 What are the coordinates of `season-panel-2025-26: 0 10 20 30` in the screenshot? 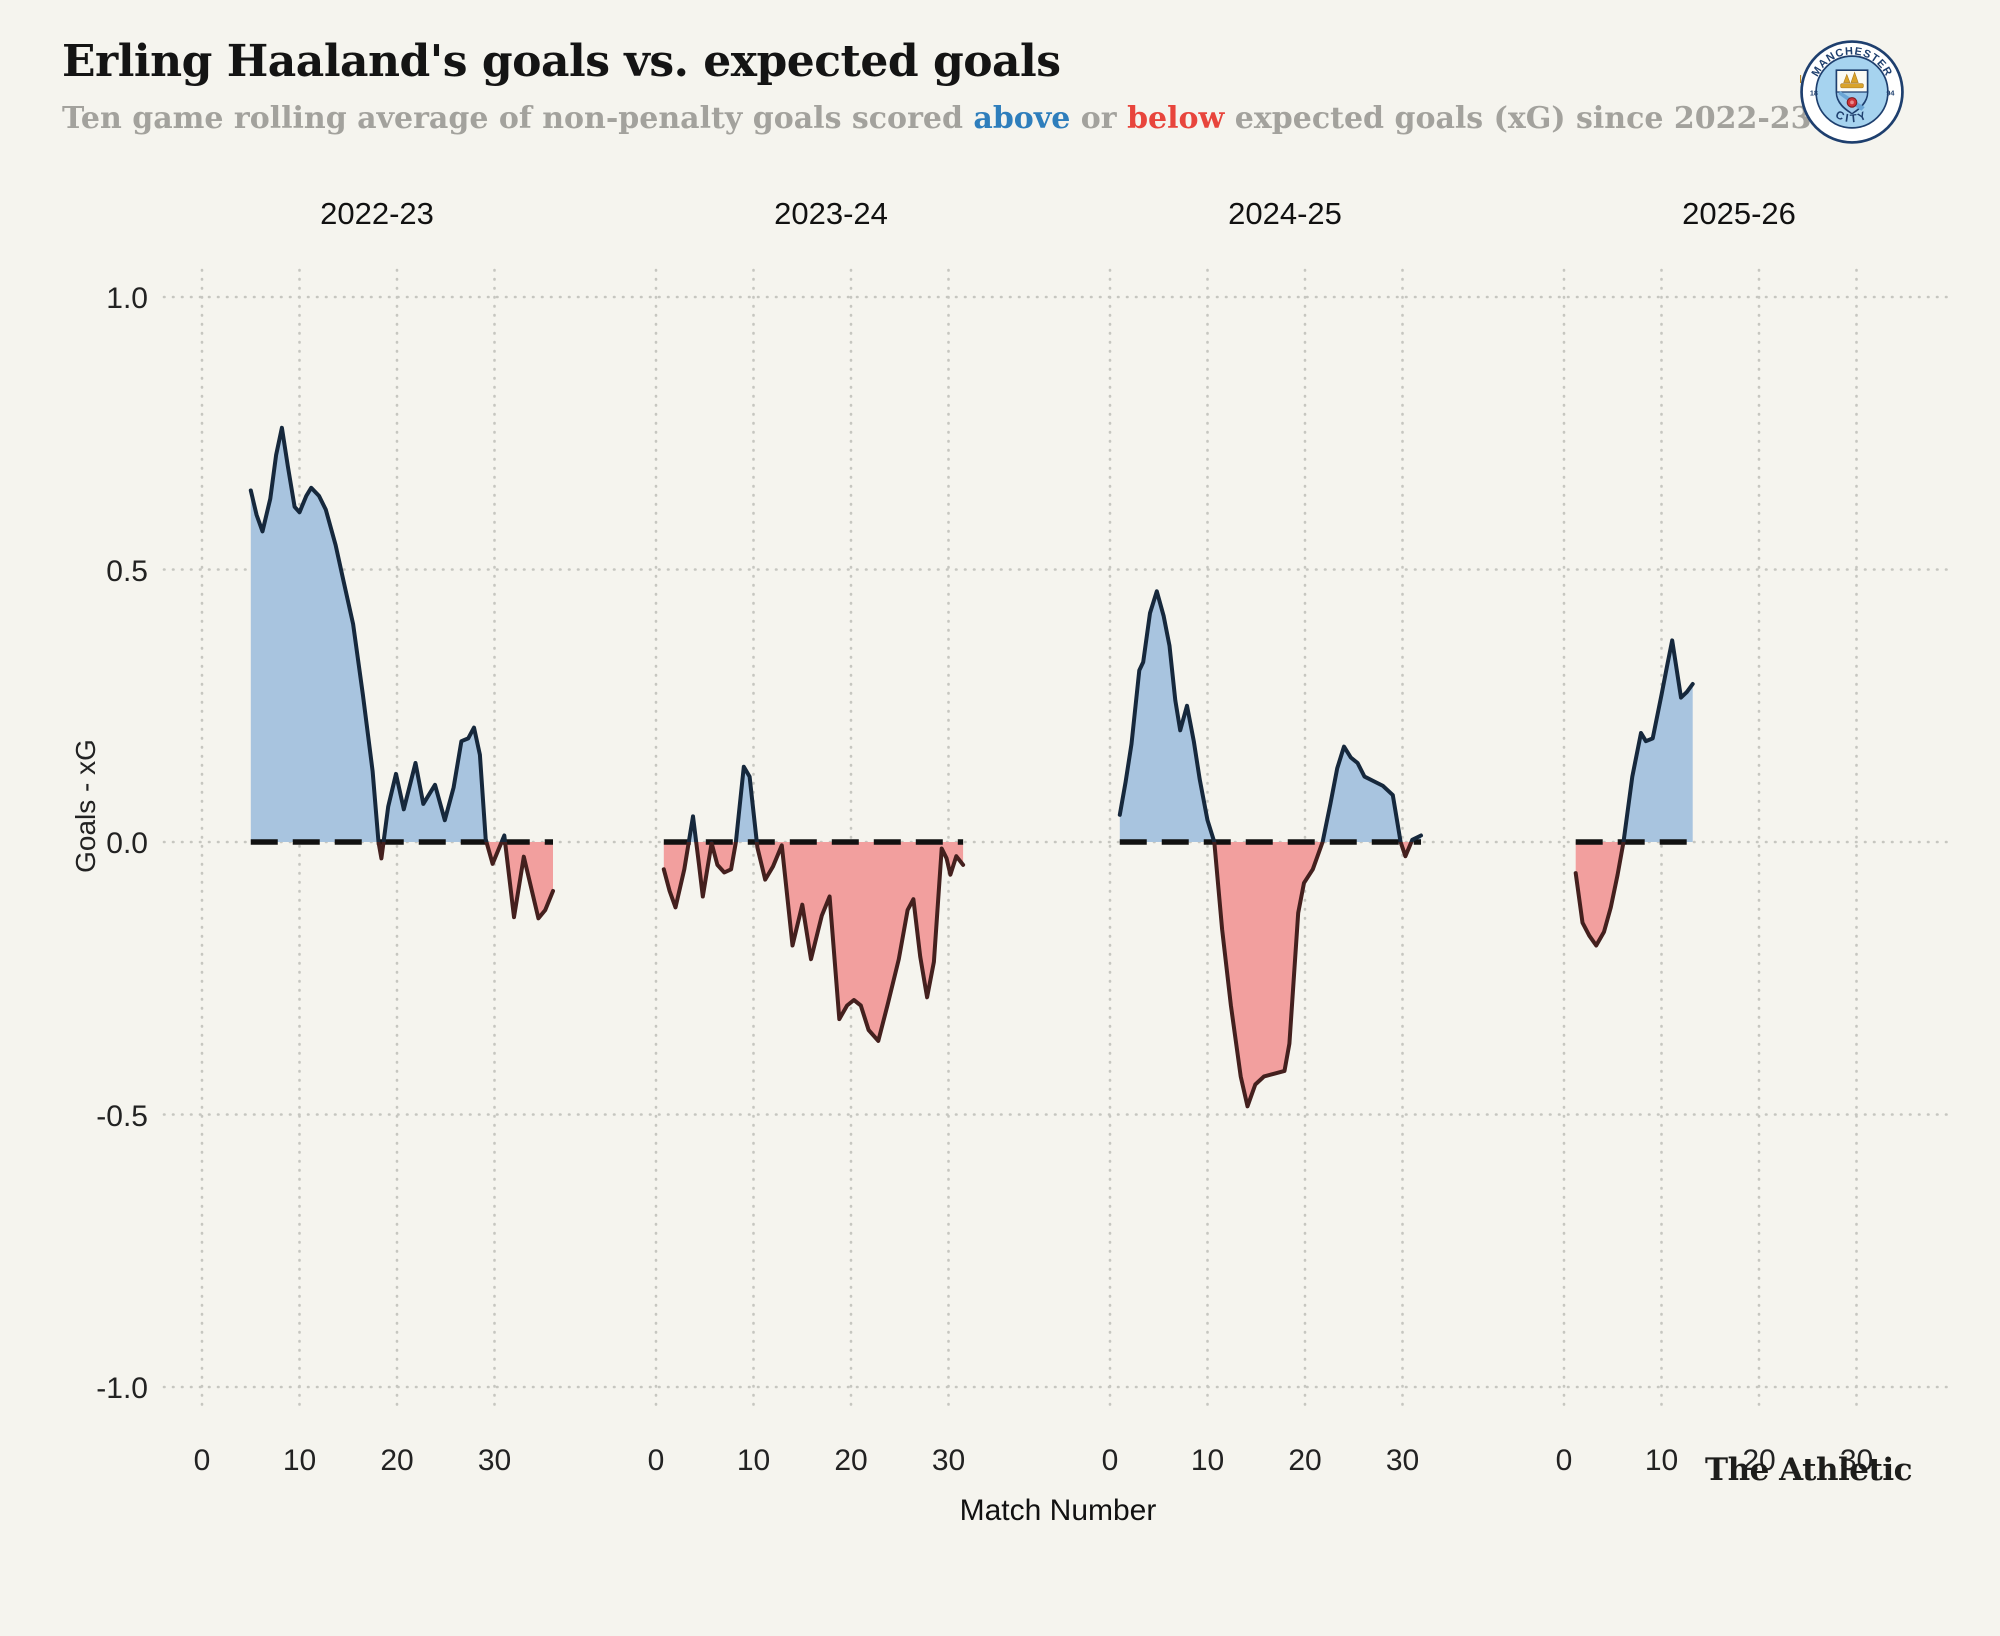 It's located at (1715, 872).